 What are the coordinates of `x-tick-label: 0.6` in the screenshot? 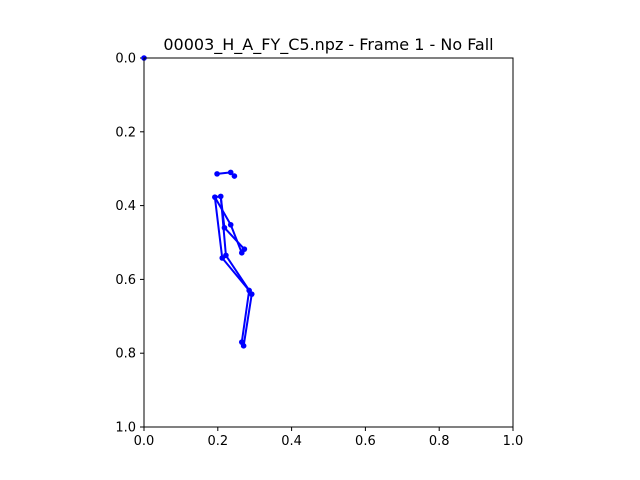 It's located at (365, 441).